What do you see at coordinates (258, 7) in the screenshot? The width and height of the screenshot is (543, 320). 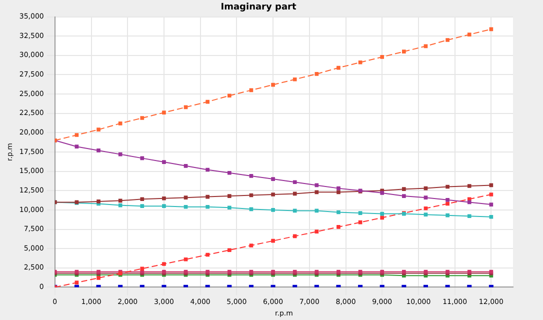 I see `chart-title: Imaginary part` at bounding box center [258, 7].